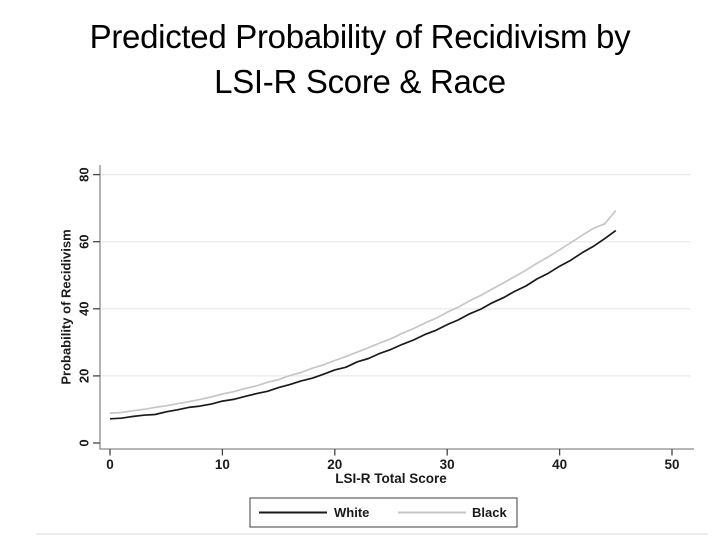 This screenshot has width=720, height=540. What do you see at coordinates (447, 464) in the screenshot?
I see `x-tick-label-30: 30` at bounding box center [447, 464].